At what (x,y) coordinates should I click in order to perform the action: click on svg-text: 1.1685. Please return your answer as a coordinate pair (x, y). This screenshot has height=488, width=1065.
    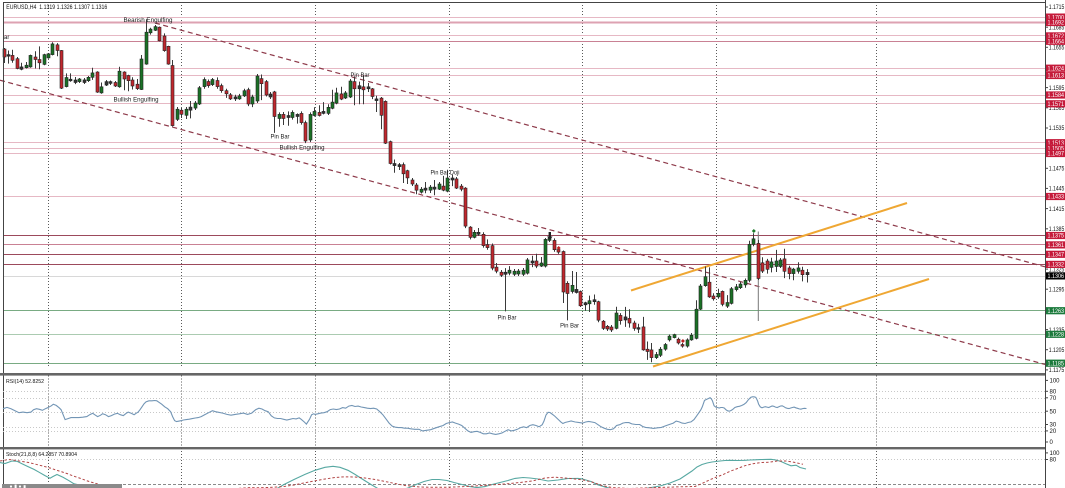
    Looking at the image, I should click on (1057, 28).